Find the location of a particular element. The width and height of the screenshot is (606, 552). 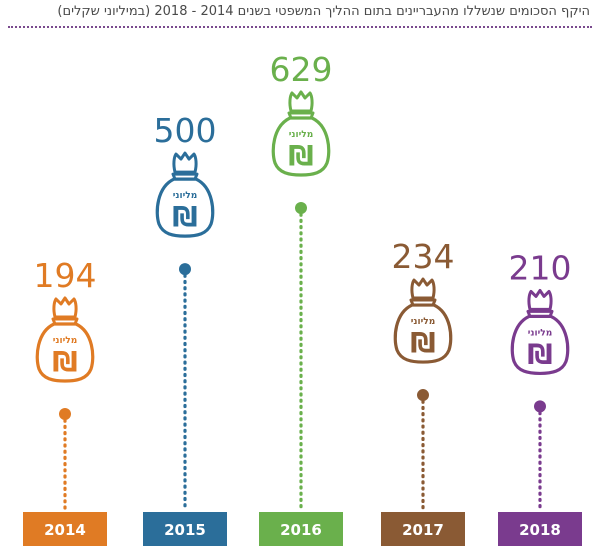

tick-label-2016: 2016 is located at coordinates (301, 530).